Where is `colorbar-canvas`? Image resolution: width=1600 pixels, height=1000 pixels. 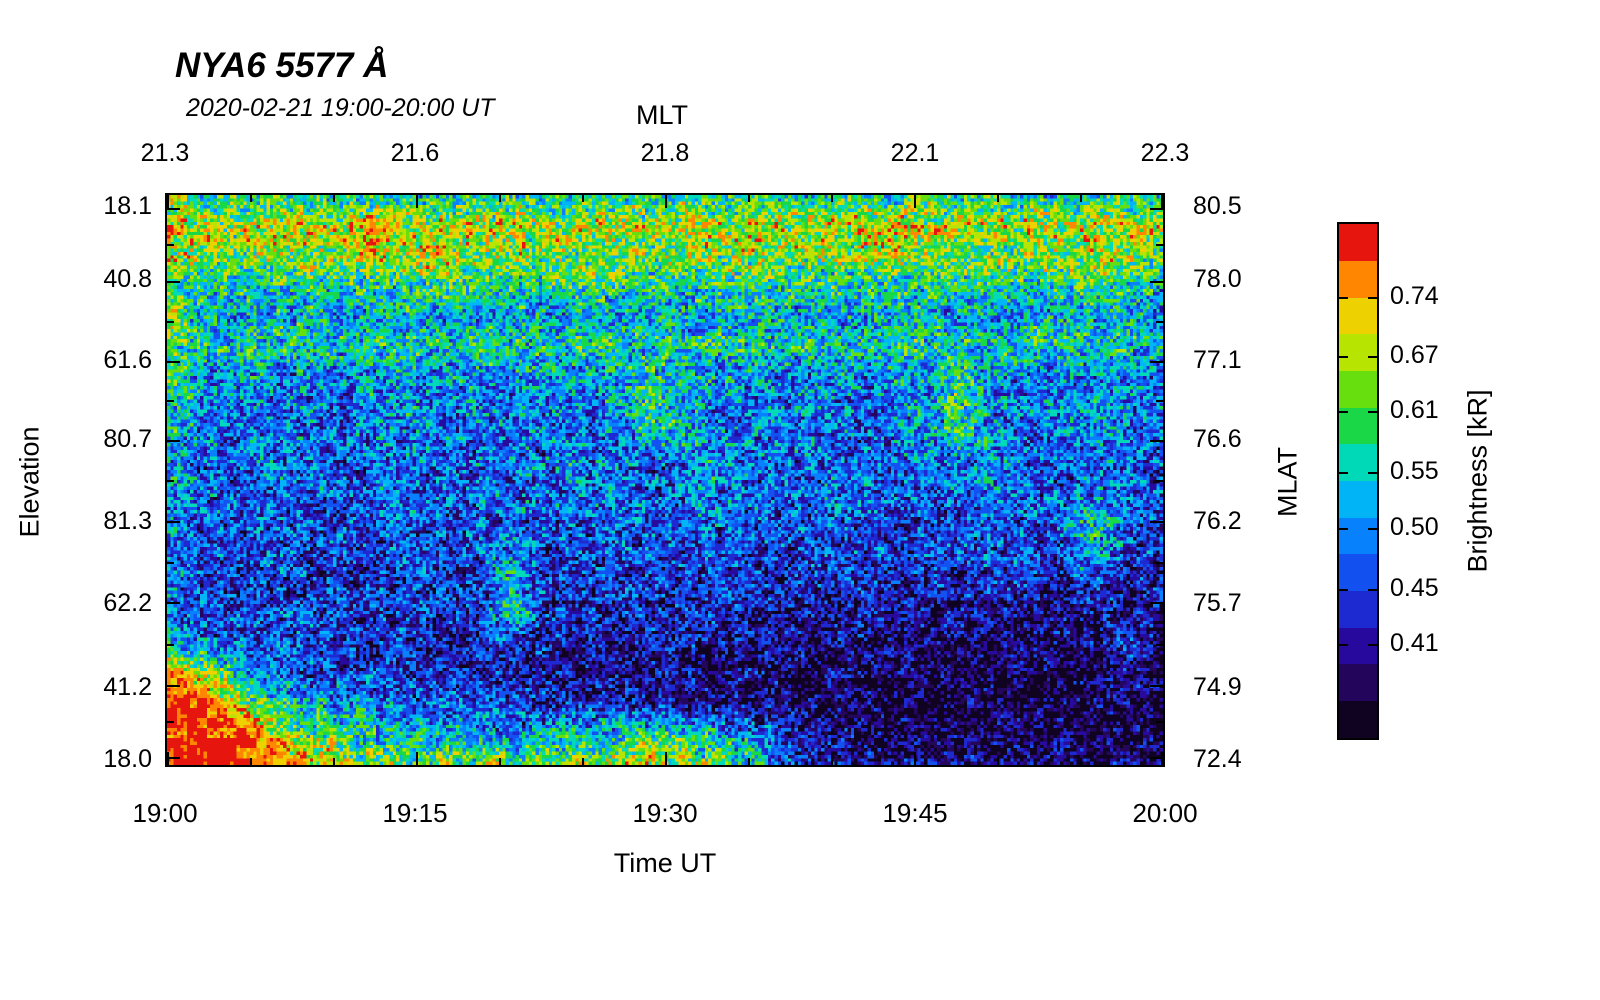
colorbar-canvas is located at coordinates (1358, 481).